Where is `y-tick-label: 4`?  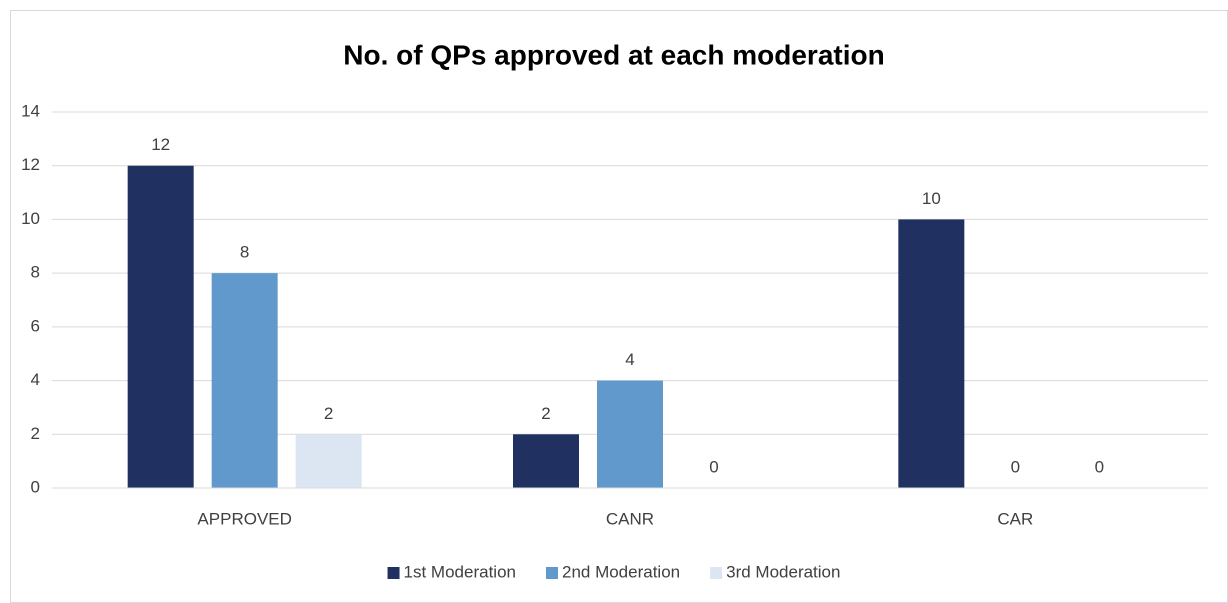 y-tick-label: 4 is located at coordinates (35, 379).